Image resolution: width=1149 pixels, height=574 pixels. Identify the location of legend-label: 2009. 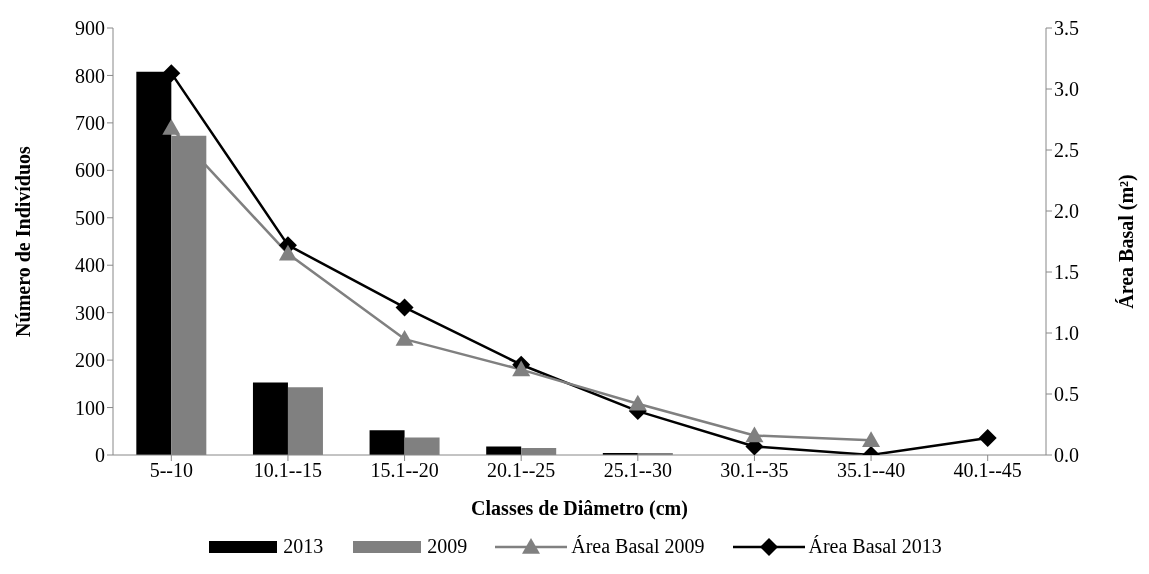
(447, 546).